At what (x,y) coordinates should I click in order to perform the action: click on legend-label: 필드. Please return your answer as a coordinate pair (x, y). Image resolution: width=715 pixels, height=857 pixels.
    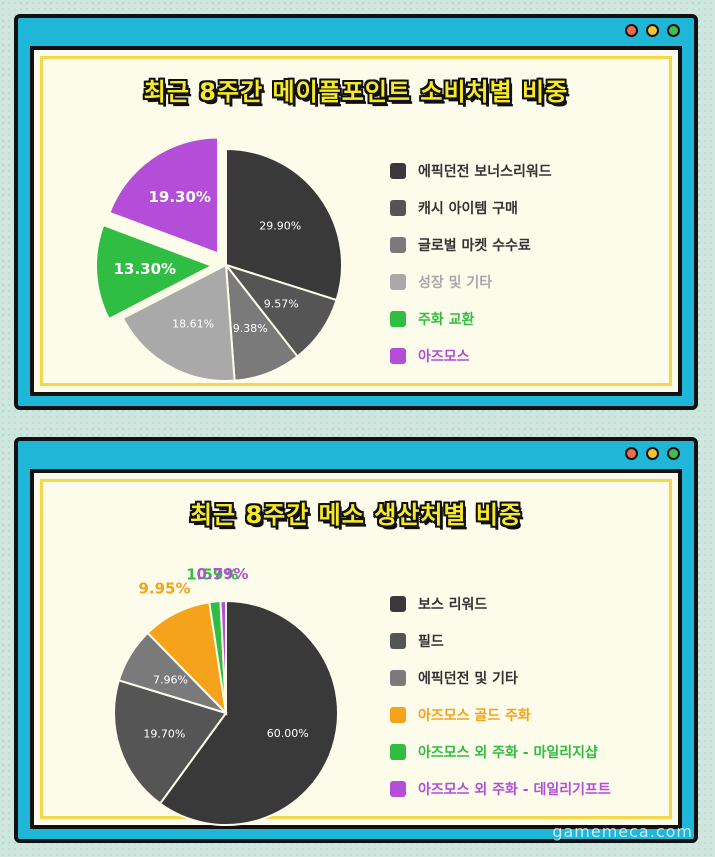
    Looking at the image, I should click on (431, 641).